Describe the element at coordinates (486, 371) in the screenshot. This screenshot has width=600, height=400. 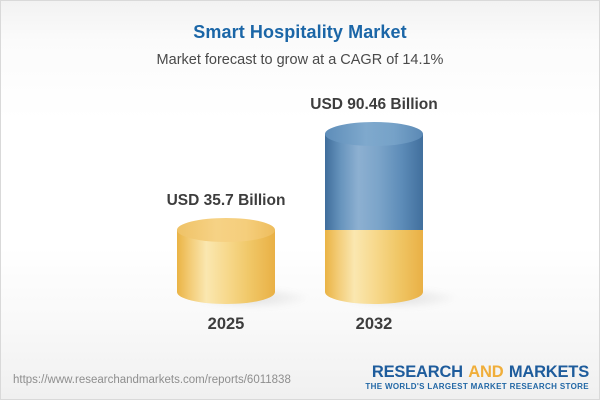
I see `logo-word-and: AND` at that location.